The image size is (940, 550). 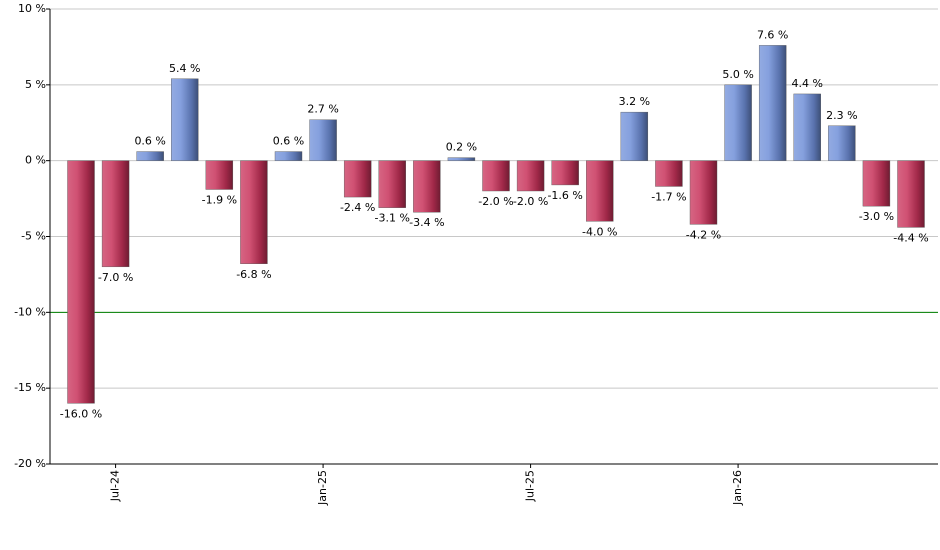 What do you see at coordinates (599, 231) in the screenshot?
I see `data-label: -4.0 %` at bounding box center [599, 231].